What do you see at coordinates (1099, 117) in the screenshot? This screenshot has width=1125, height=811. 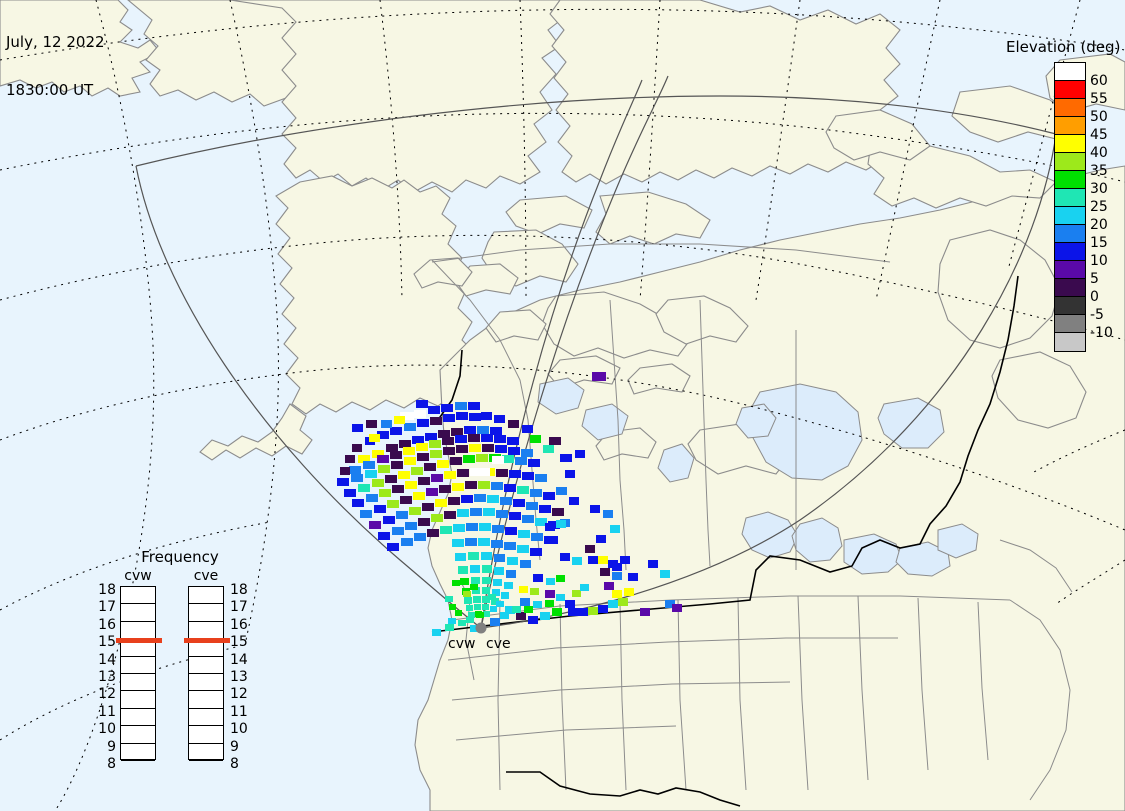 I see `elevation-tick-label: 50` at bounding box center [1099, 117].